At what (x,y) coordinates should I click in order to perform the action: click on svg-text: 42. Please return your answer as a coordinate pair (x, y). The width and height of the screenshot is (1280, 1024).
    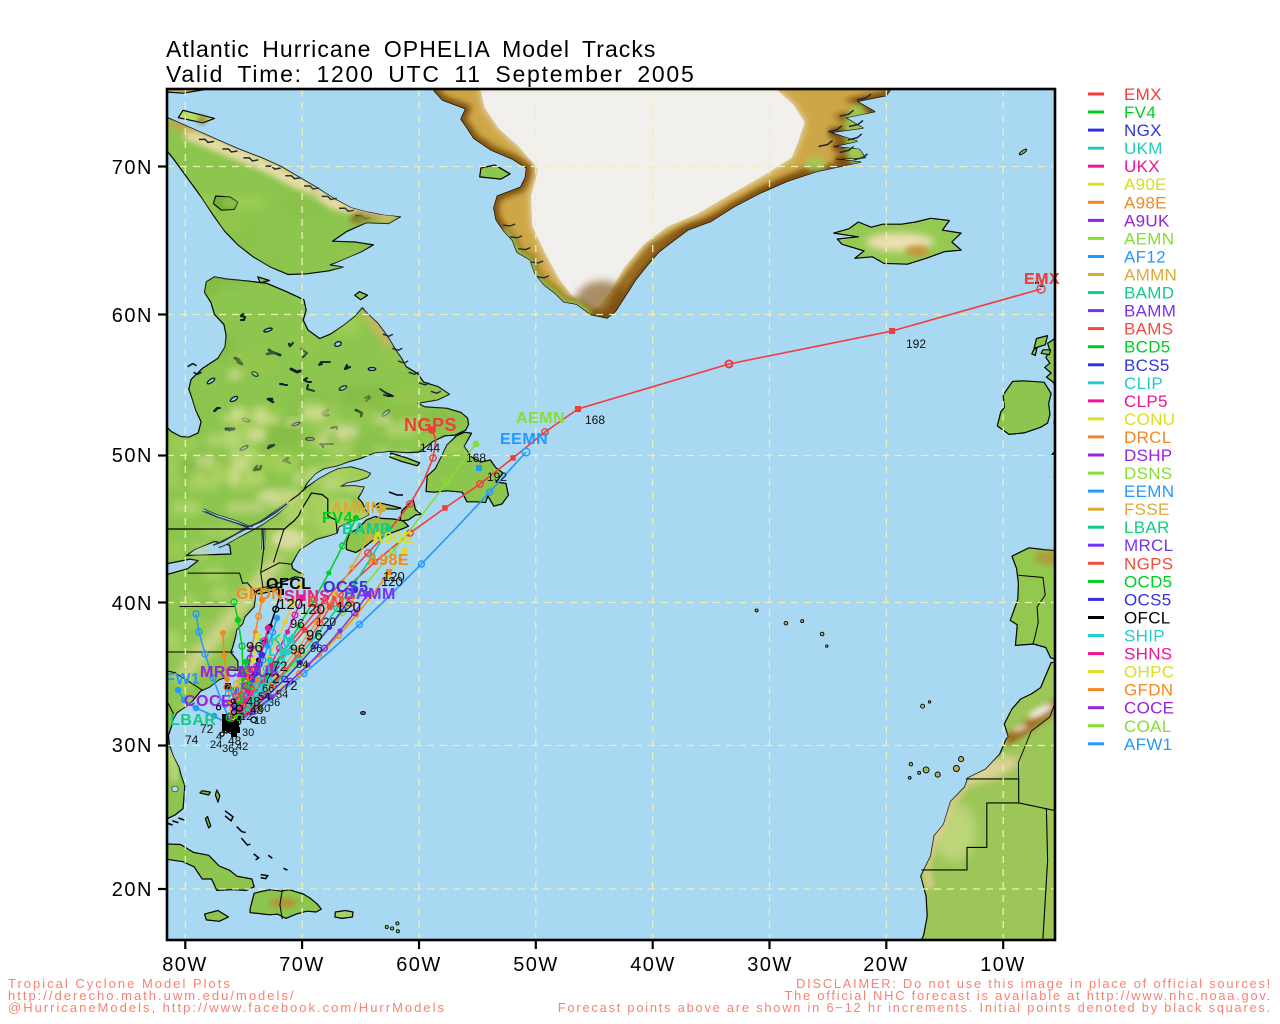
    Looking at the image, I should click on (242, 747).